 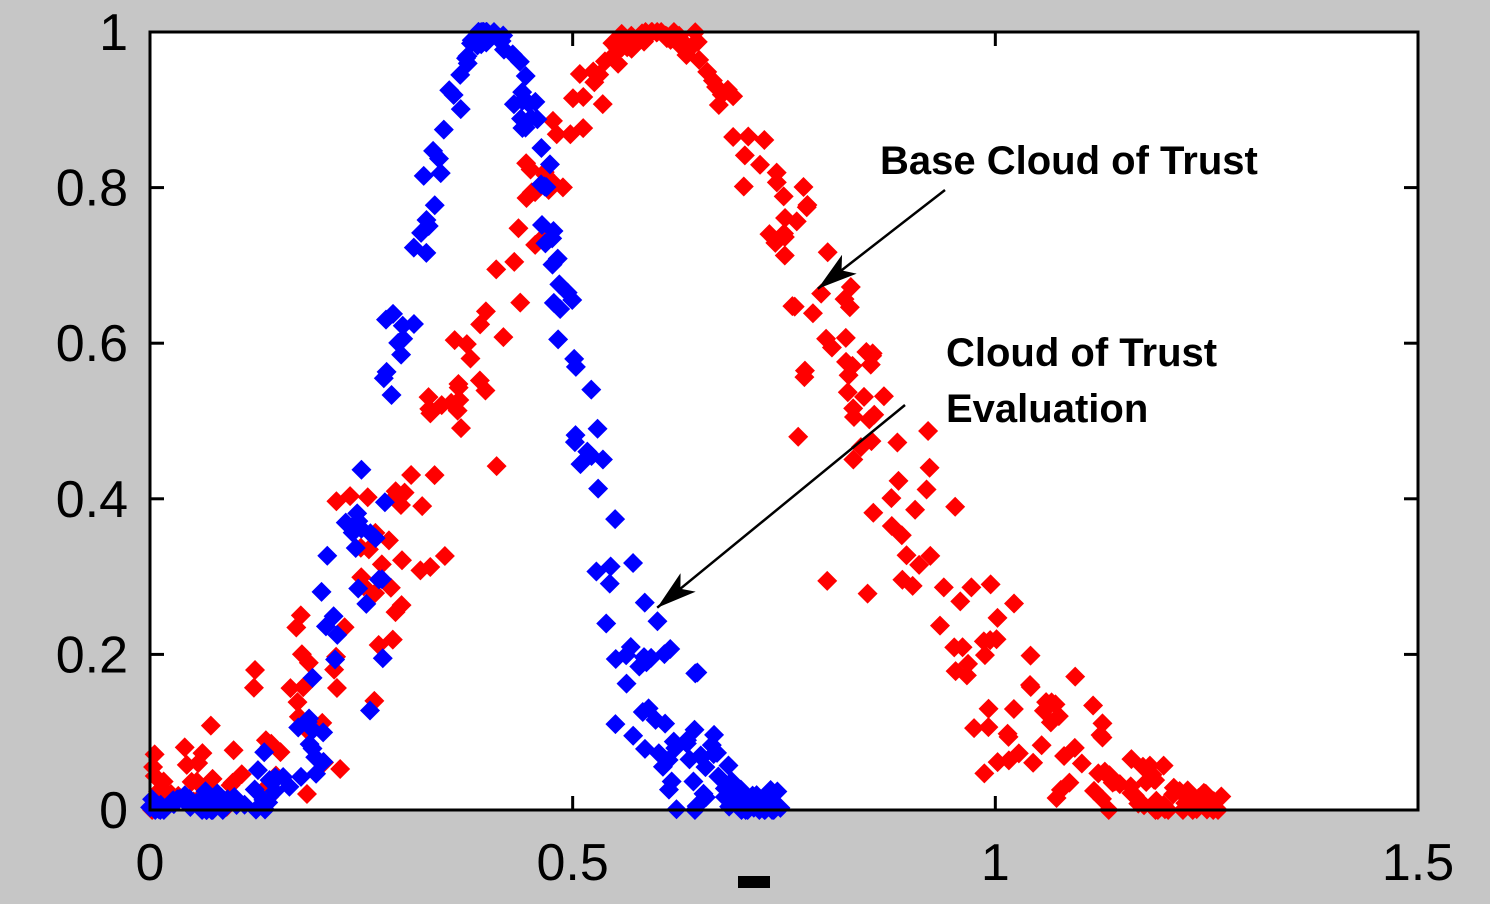 What do you see at coordinates (1037, 214) in the screenshot?
I see `annotation-0: Base Cloud of Trust` at bounding box center [1037, 214].